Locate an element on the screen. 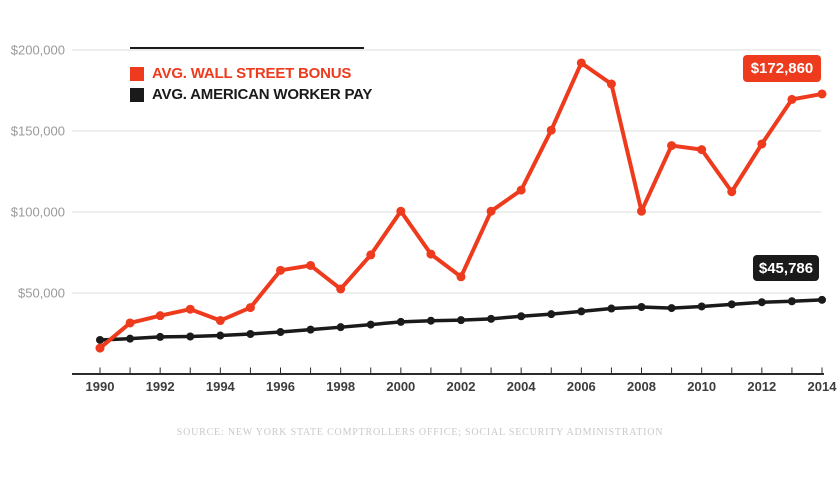 The height and width of the screenshot is (485, 840). x-axis-label: 1992 is located at coordinates (160, 386).